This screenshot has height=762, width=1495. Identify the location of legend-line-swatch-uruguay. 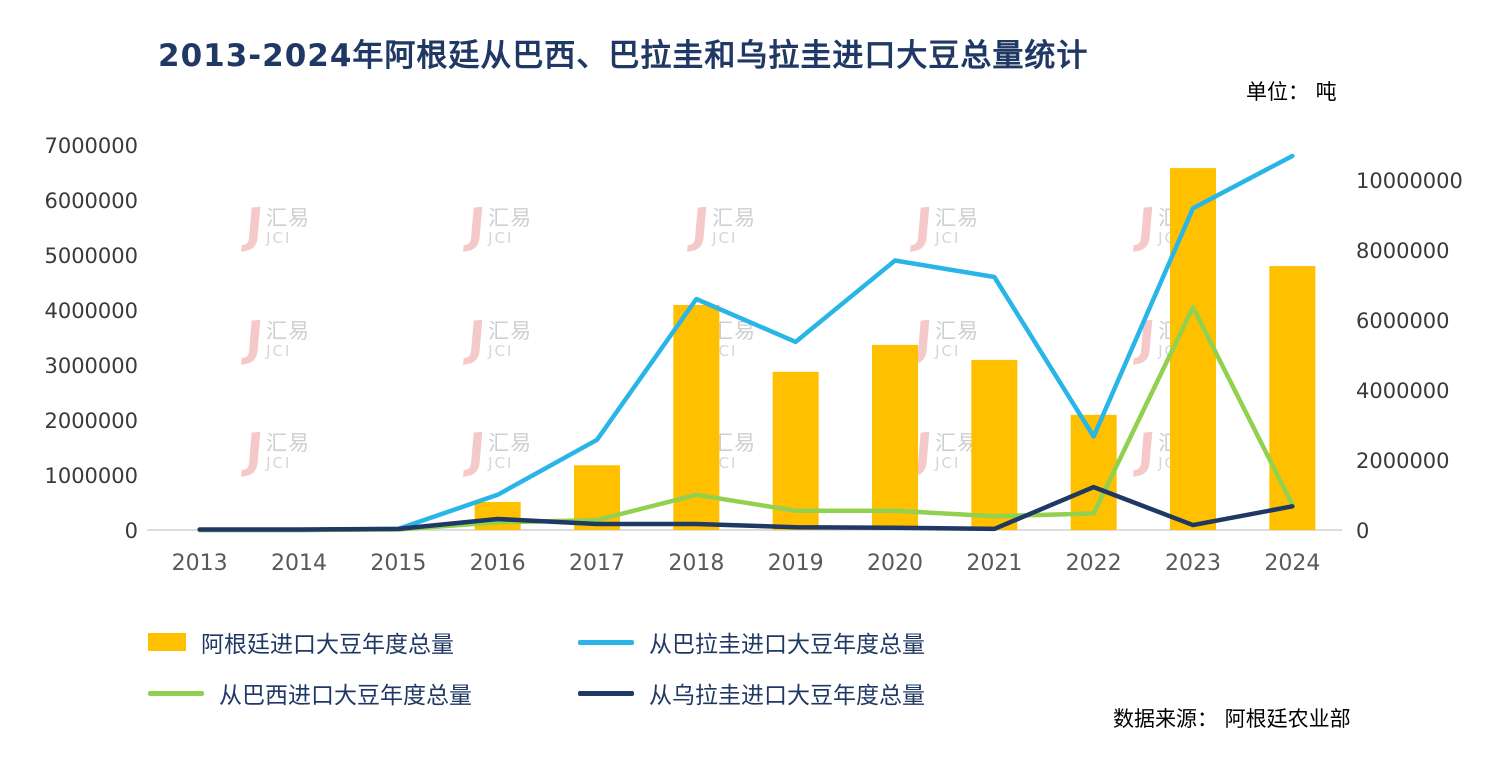
(606, 693).